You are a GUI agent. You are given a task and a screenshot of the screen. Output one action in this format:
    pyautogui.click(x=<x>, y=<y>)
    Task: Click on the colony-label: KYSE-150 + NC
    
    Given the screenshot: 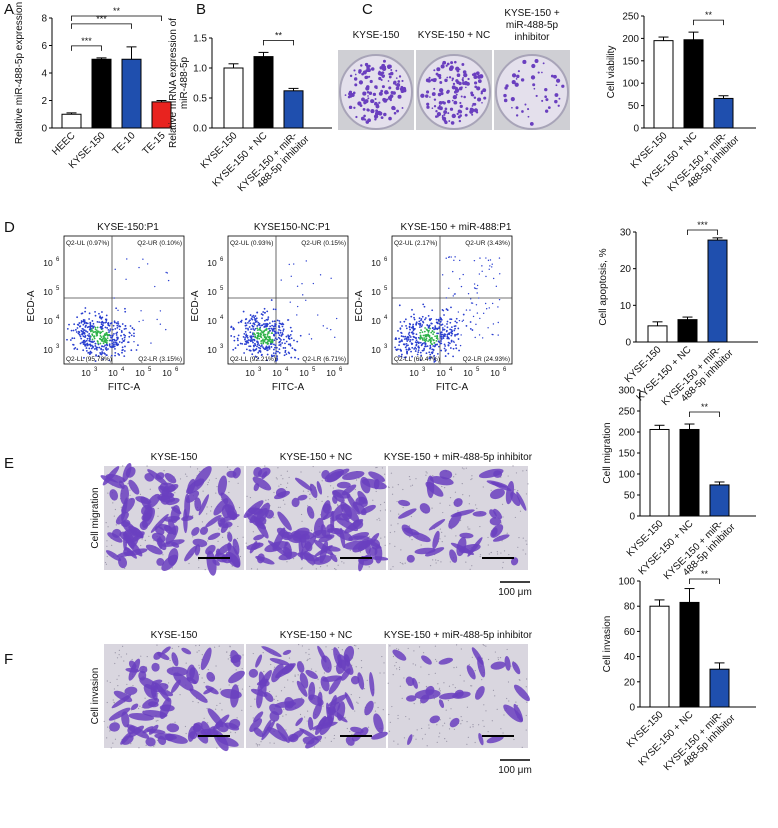 What is the action you would take?
    pyautogui.click(x=454, y=35)
    